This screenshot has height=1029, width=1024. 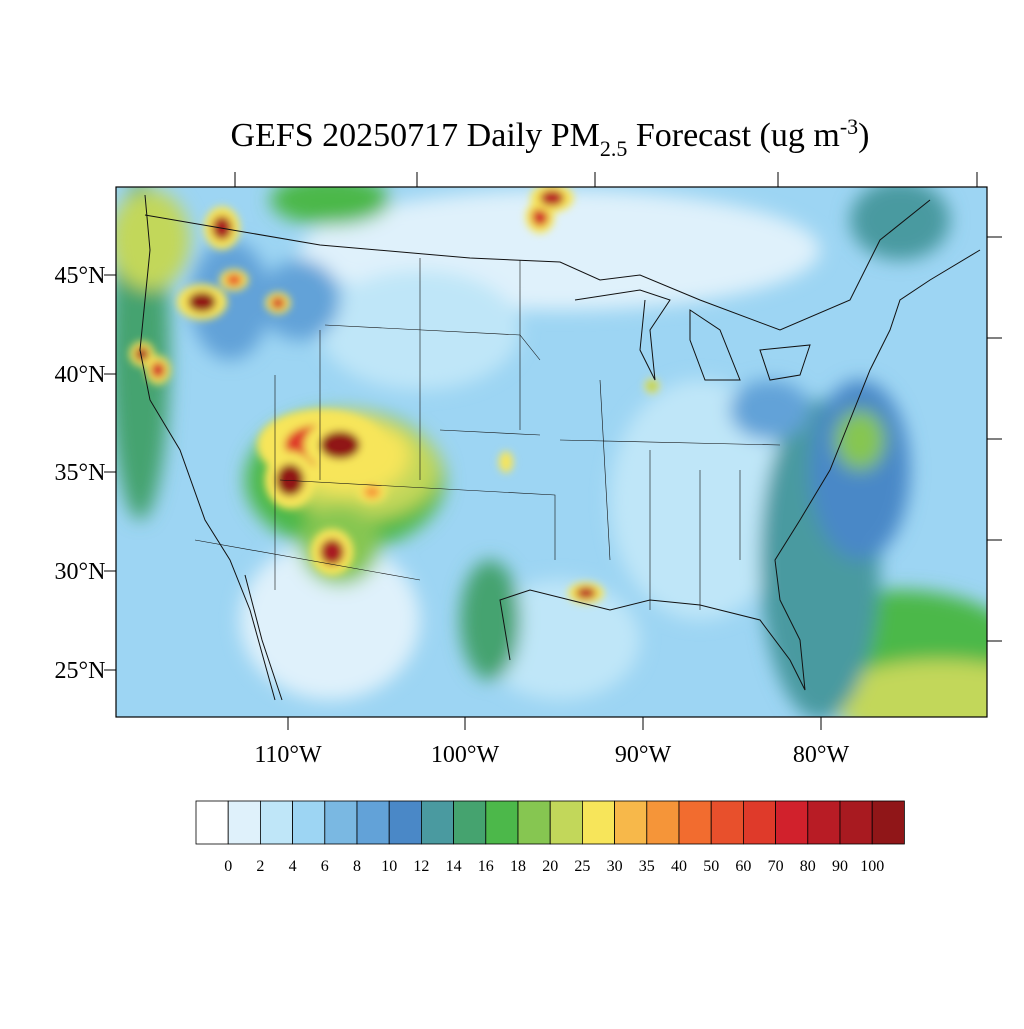 I want to click on great-lakes, so click(x=692, y=335).